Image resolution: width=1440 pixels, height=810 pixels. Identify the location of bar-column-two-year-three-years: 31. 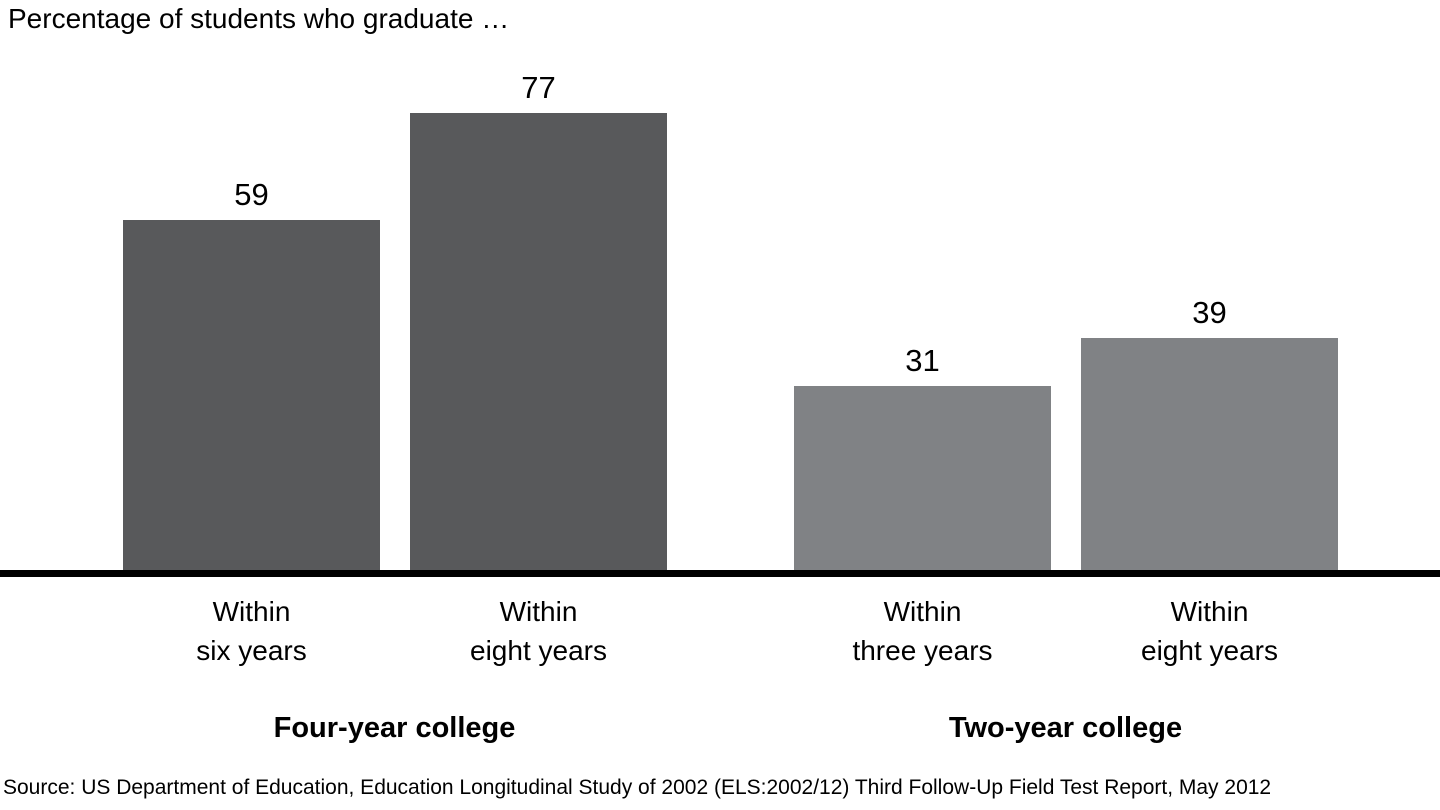
(922, 457).